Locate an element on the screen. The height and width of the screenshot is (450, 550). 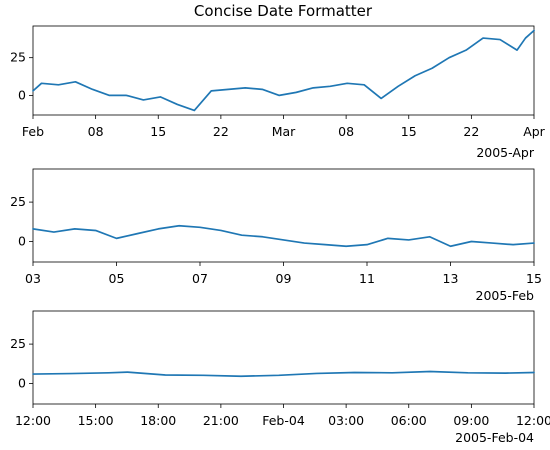
bottom-xtick-label-6: 06:00 is located at coordinates (409, 420).